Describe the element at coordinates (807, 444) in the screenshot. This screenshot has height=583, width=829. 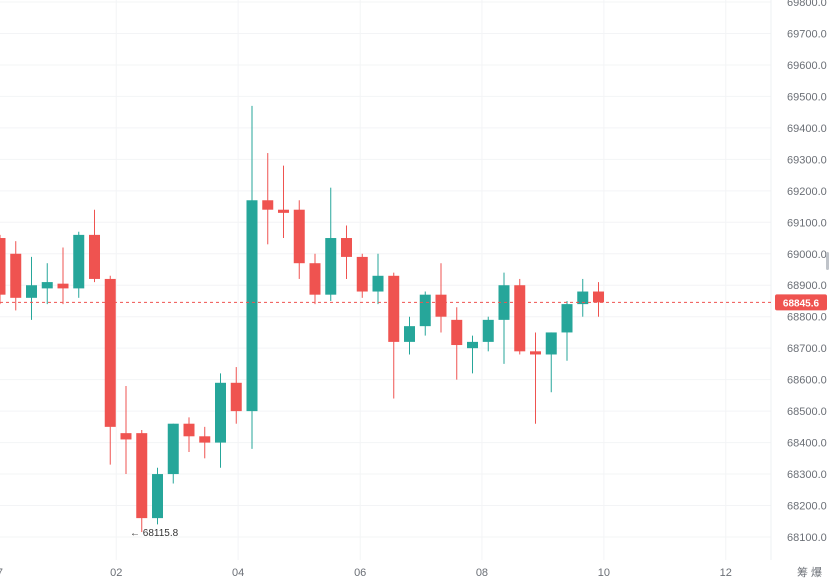
I see `price-tick-label: 68400.0` at that location.